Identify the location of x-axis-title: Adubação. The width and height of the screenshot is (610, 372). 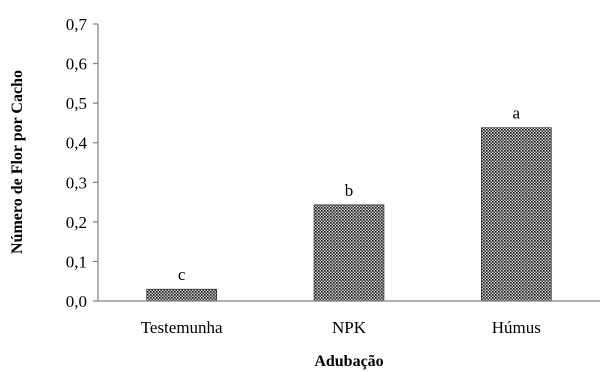
(348, 361).